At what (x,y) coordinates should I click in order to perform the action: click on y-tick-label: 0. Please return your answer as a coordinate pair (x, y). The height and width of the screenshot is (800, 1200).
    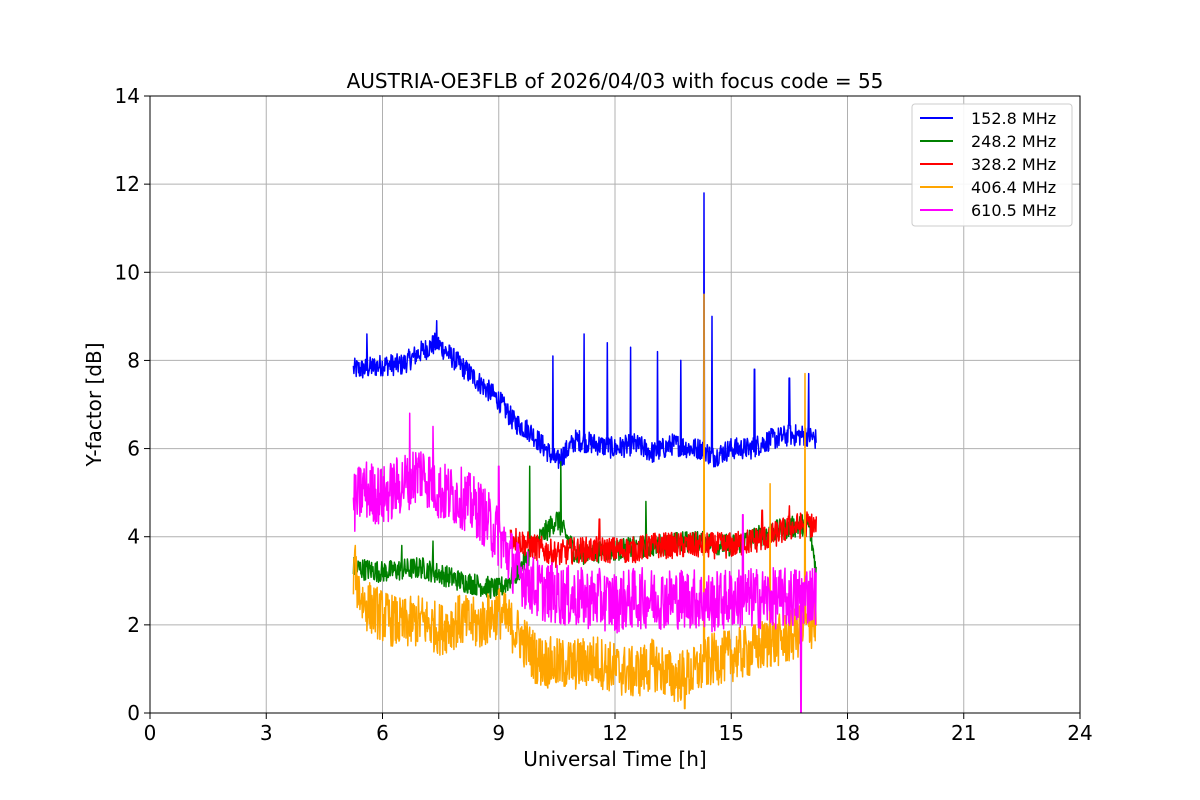
    Looking at the image, I should click on (133, 713).